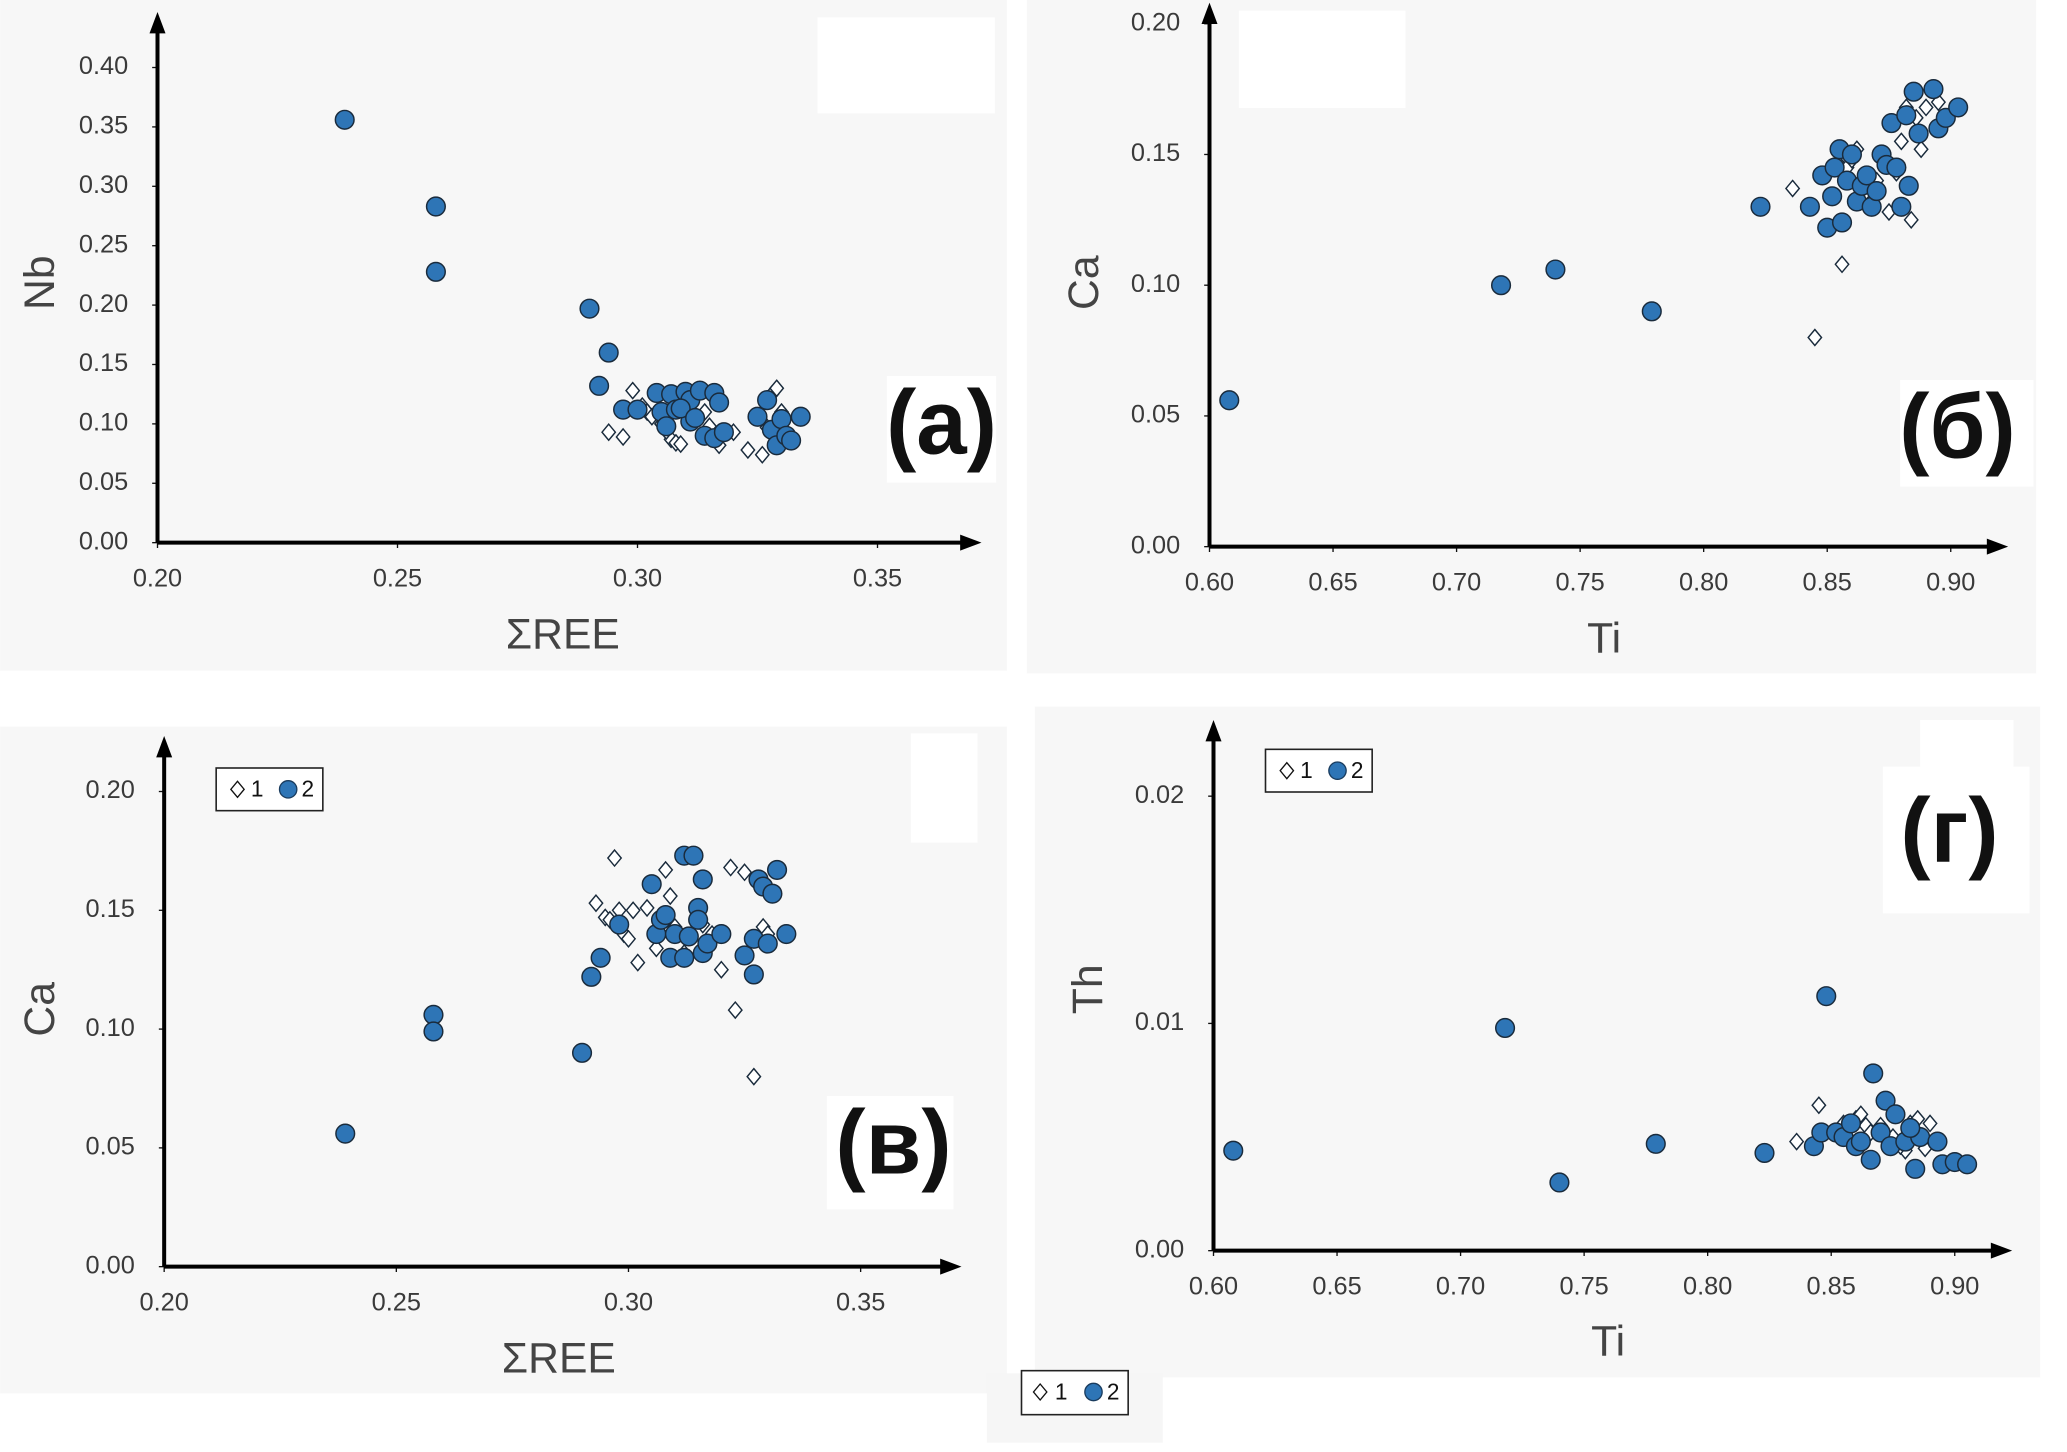 The image size is (2067, 1452). Describe the element at coordinates (103, 244) in the screenshot. I see `y-tick-label: 0.25` at that location.